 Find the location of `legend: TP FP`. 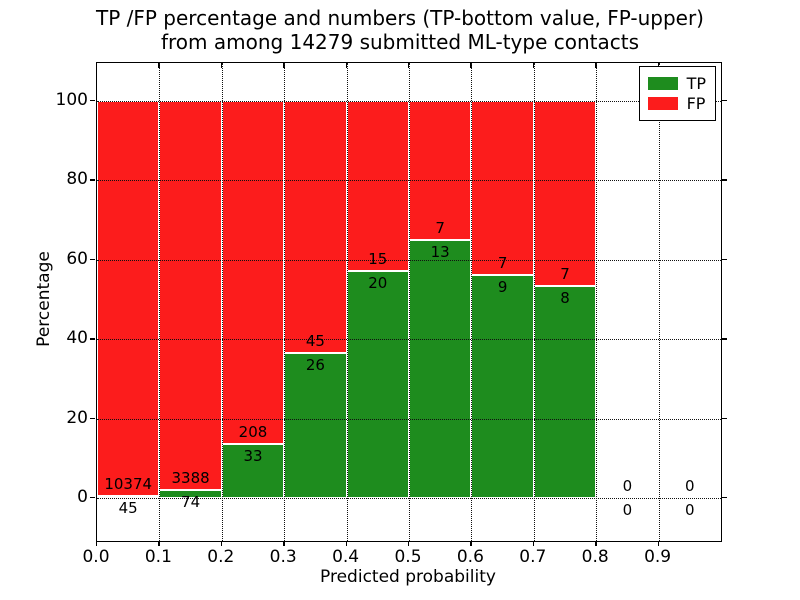

legend: TP FP is located at coordinates (677, 93).